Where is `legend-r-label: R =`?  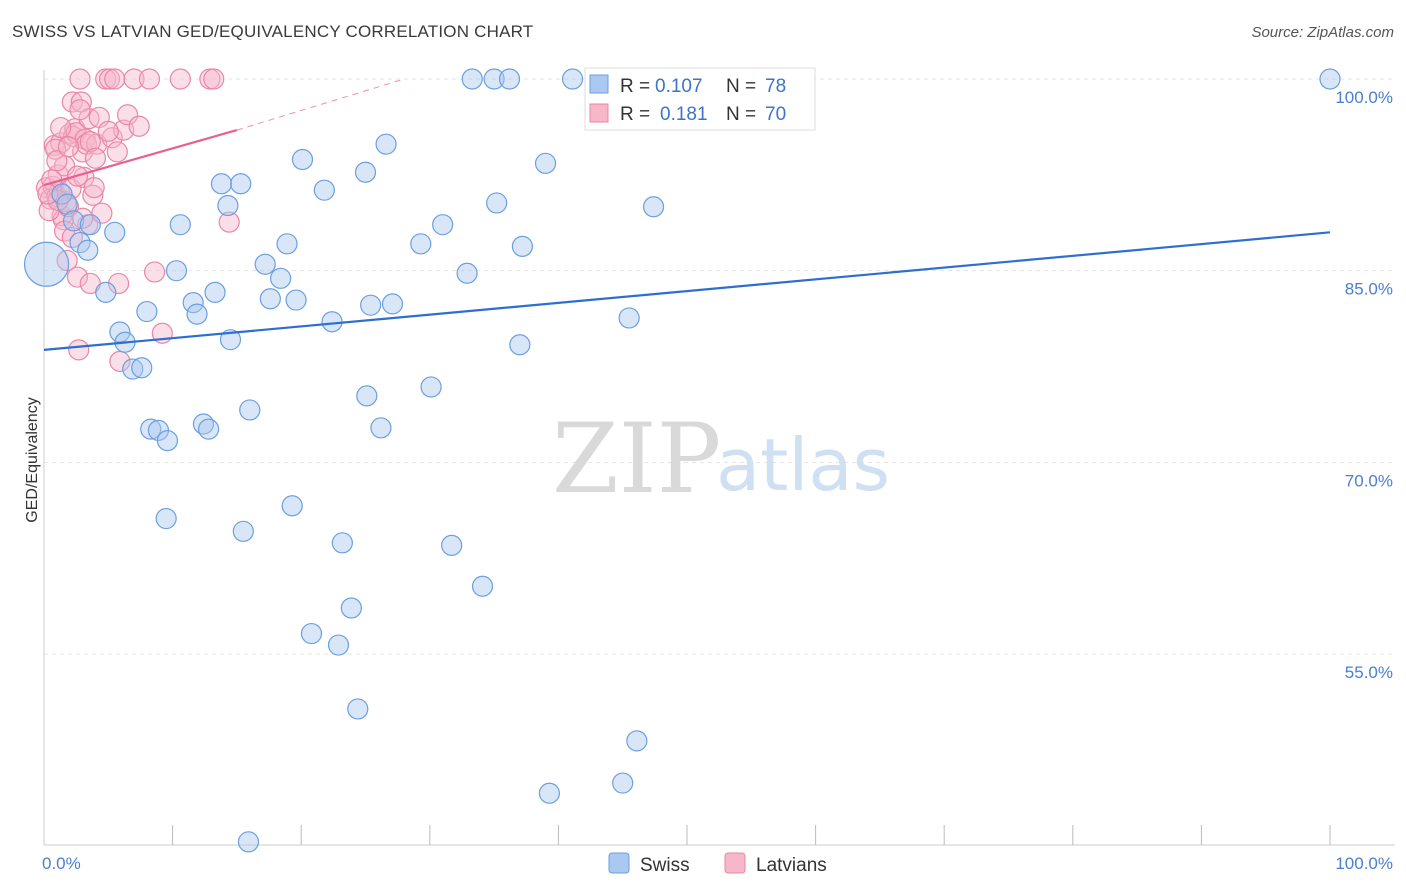 legend-r-label: R = is located at coordinates (635, 86).